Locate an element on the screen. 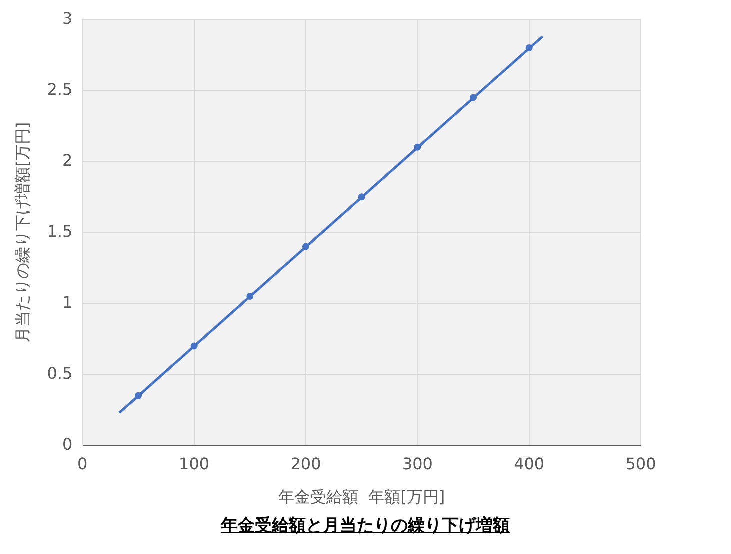 The height and width of the screenshot is (554, 731). y-tick-label: 2.5 is located at coordinates (60, 89).